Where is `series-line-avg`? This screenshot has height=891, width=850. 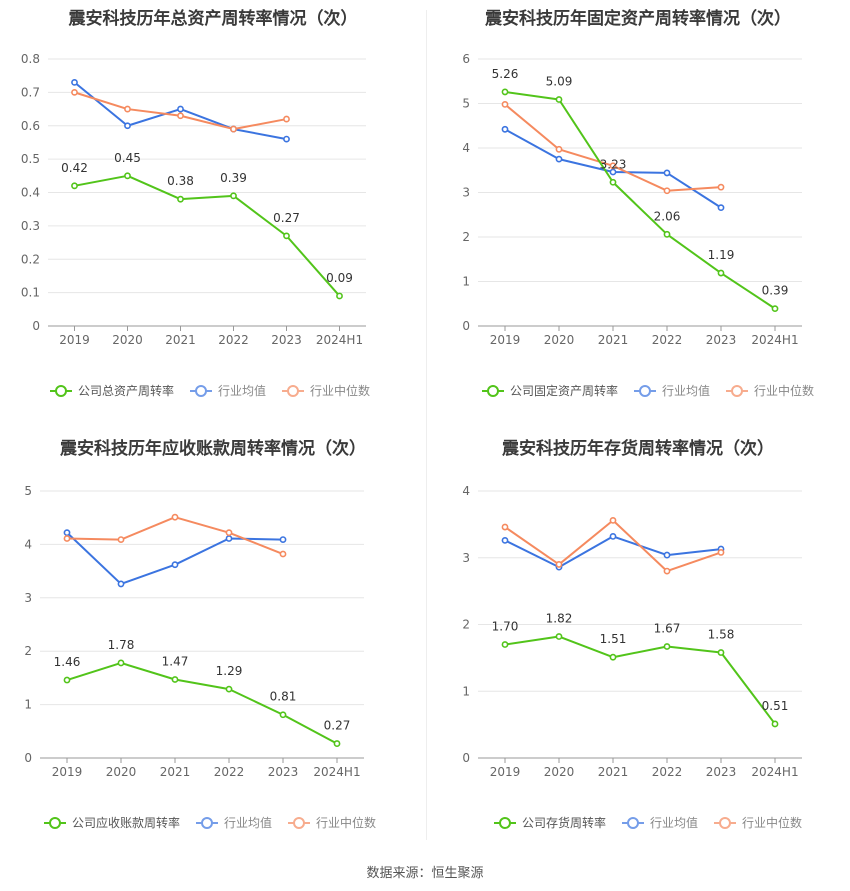
series-line-avg is located at coordinates (613, 552).